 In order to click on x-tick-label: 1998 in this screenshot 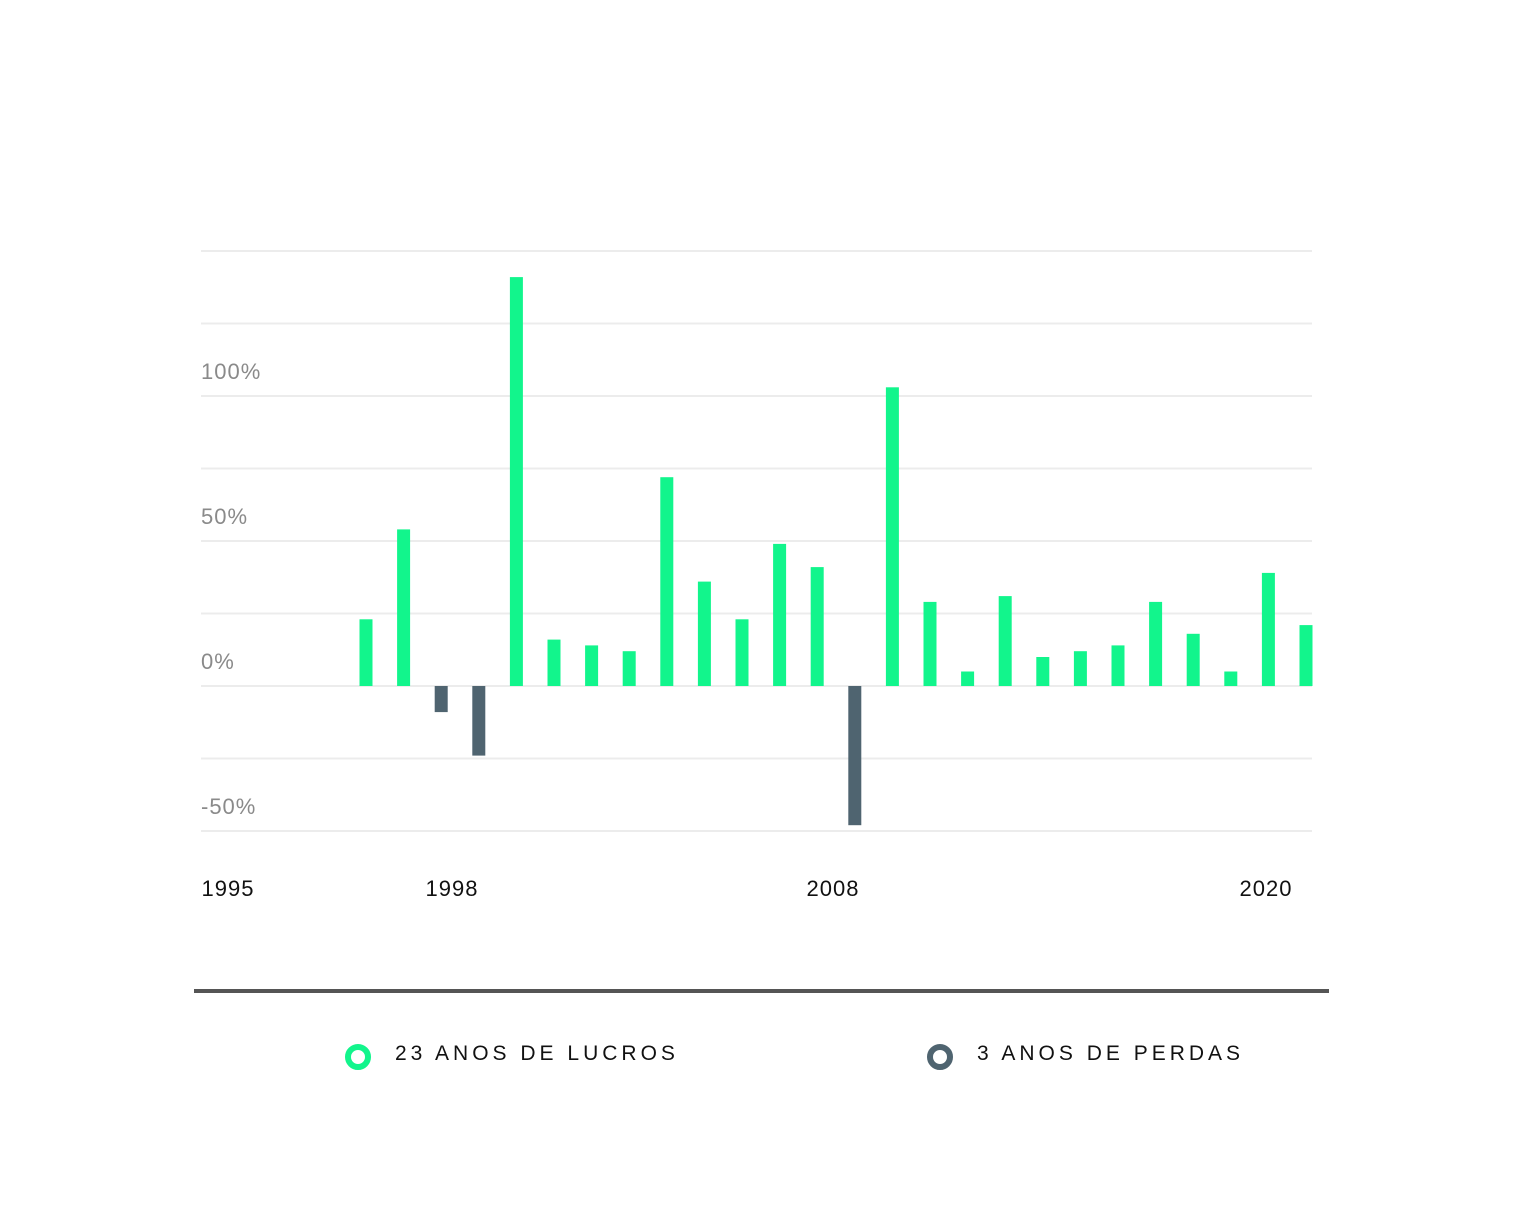, I will do `click(452, 888)`.